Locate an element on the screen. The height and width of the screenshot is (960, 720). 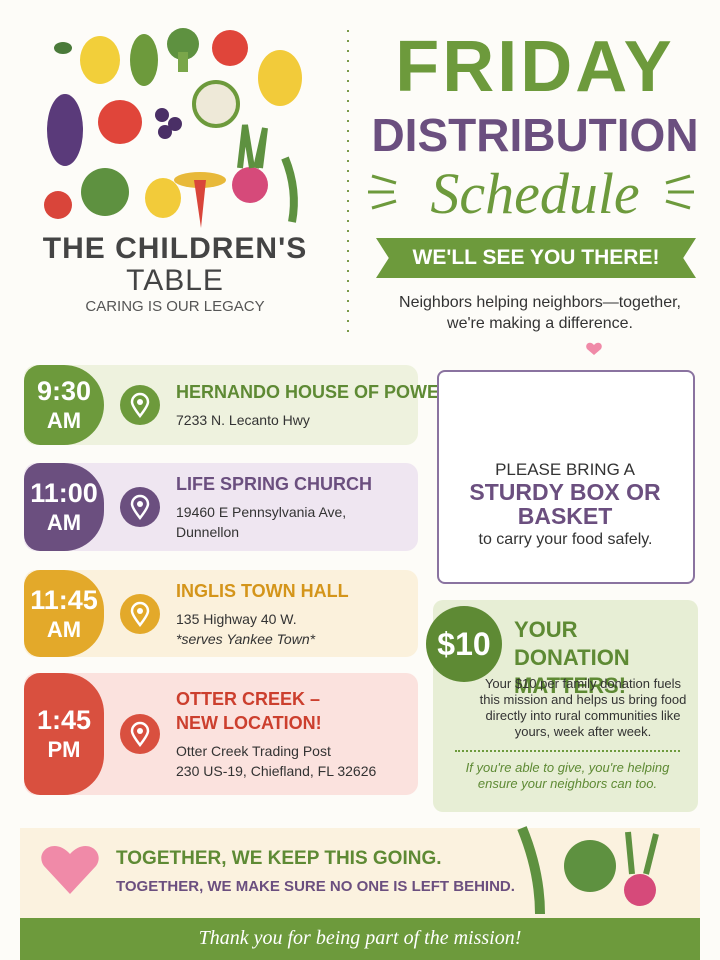
stop-time: 11:00 is located at coordinates (64, 493).